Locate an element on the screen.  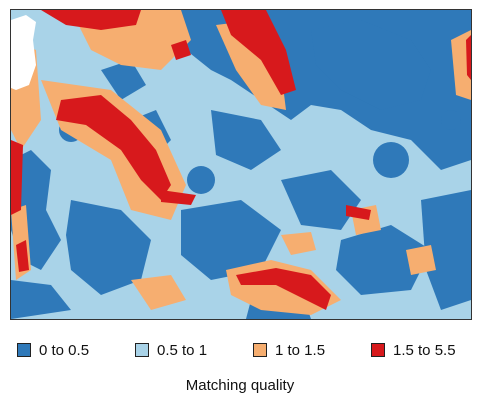
legend-item-1.5-to-5.5: 1.5 to 5.5 is located at coordinates (413, 350).